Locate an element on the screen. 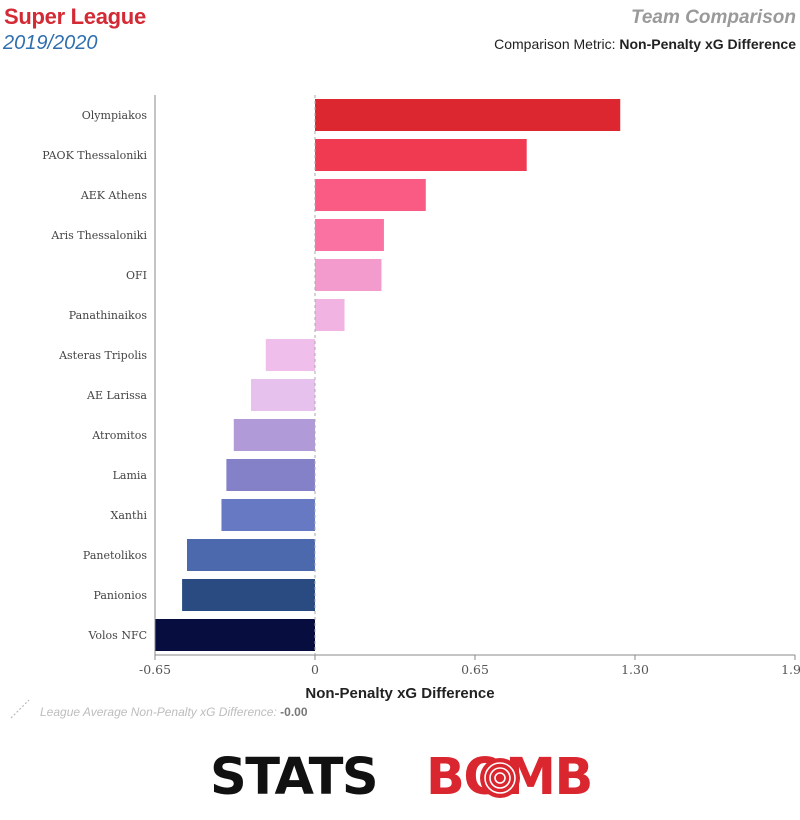  category-label: Panetolikos is located at coordinates (115, 555).